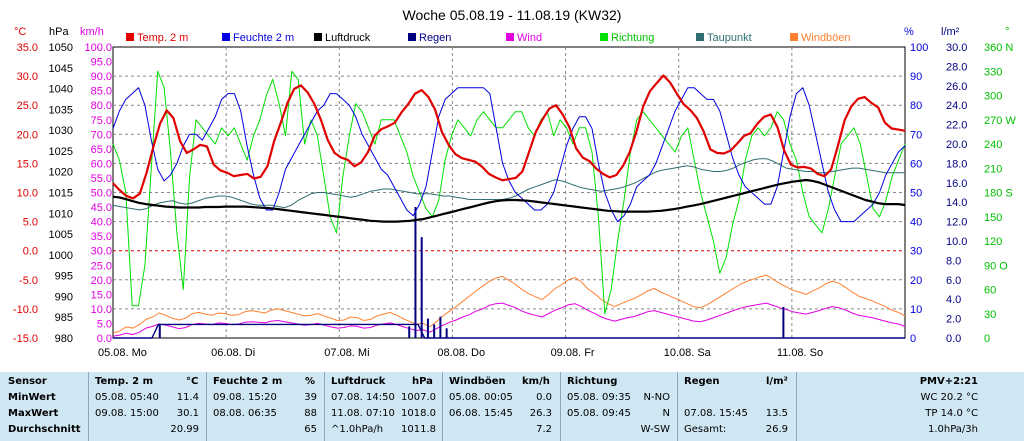  I want to click on pressure-tick-label: 1005, so click(61, 235).